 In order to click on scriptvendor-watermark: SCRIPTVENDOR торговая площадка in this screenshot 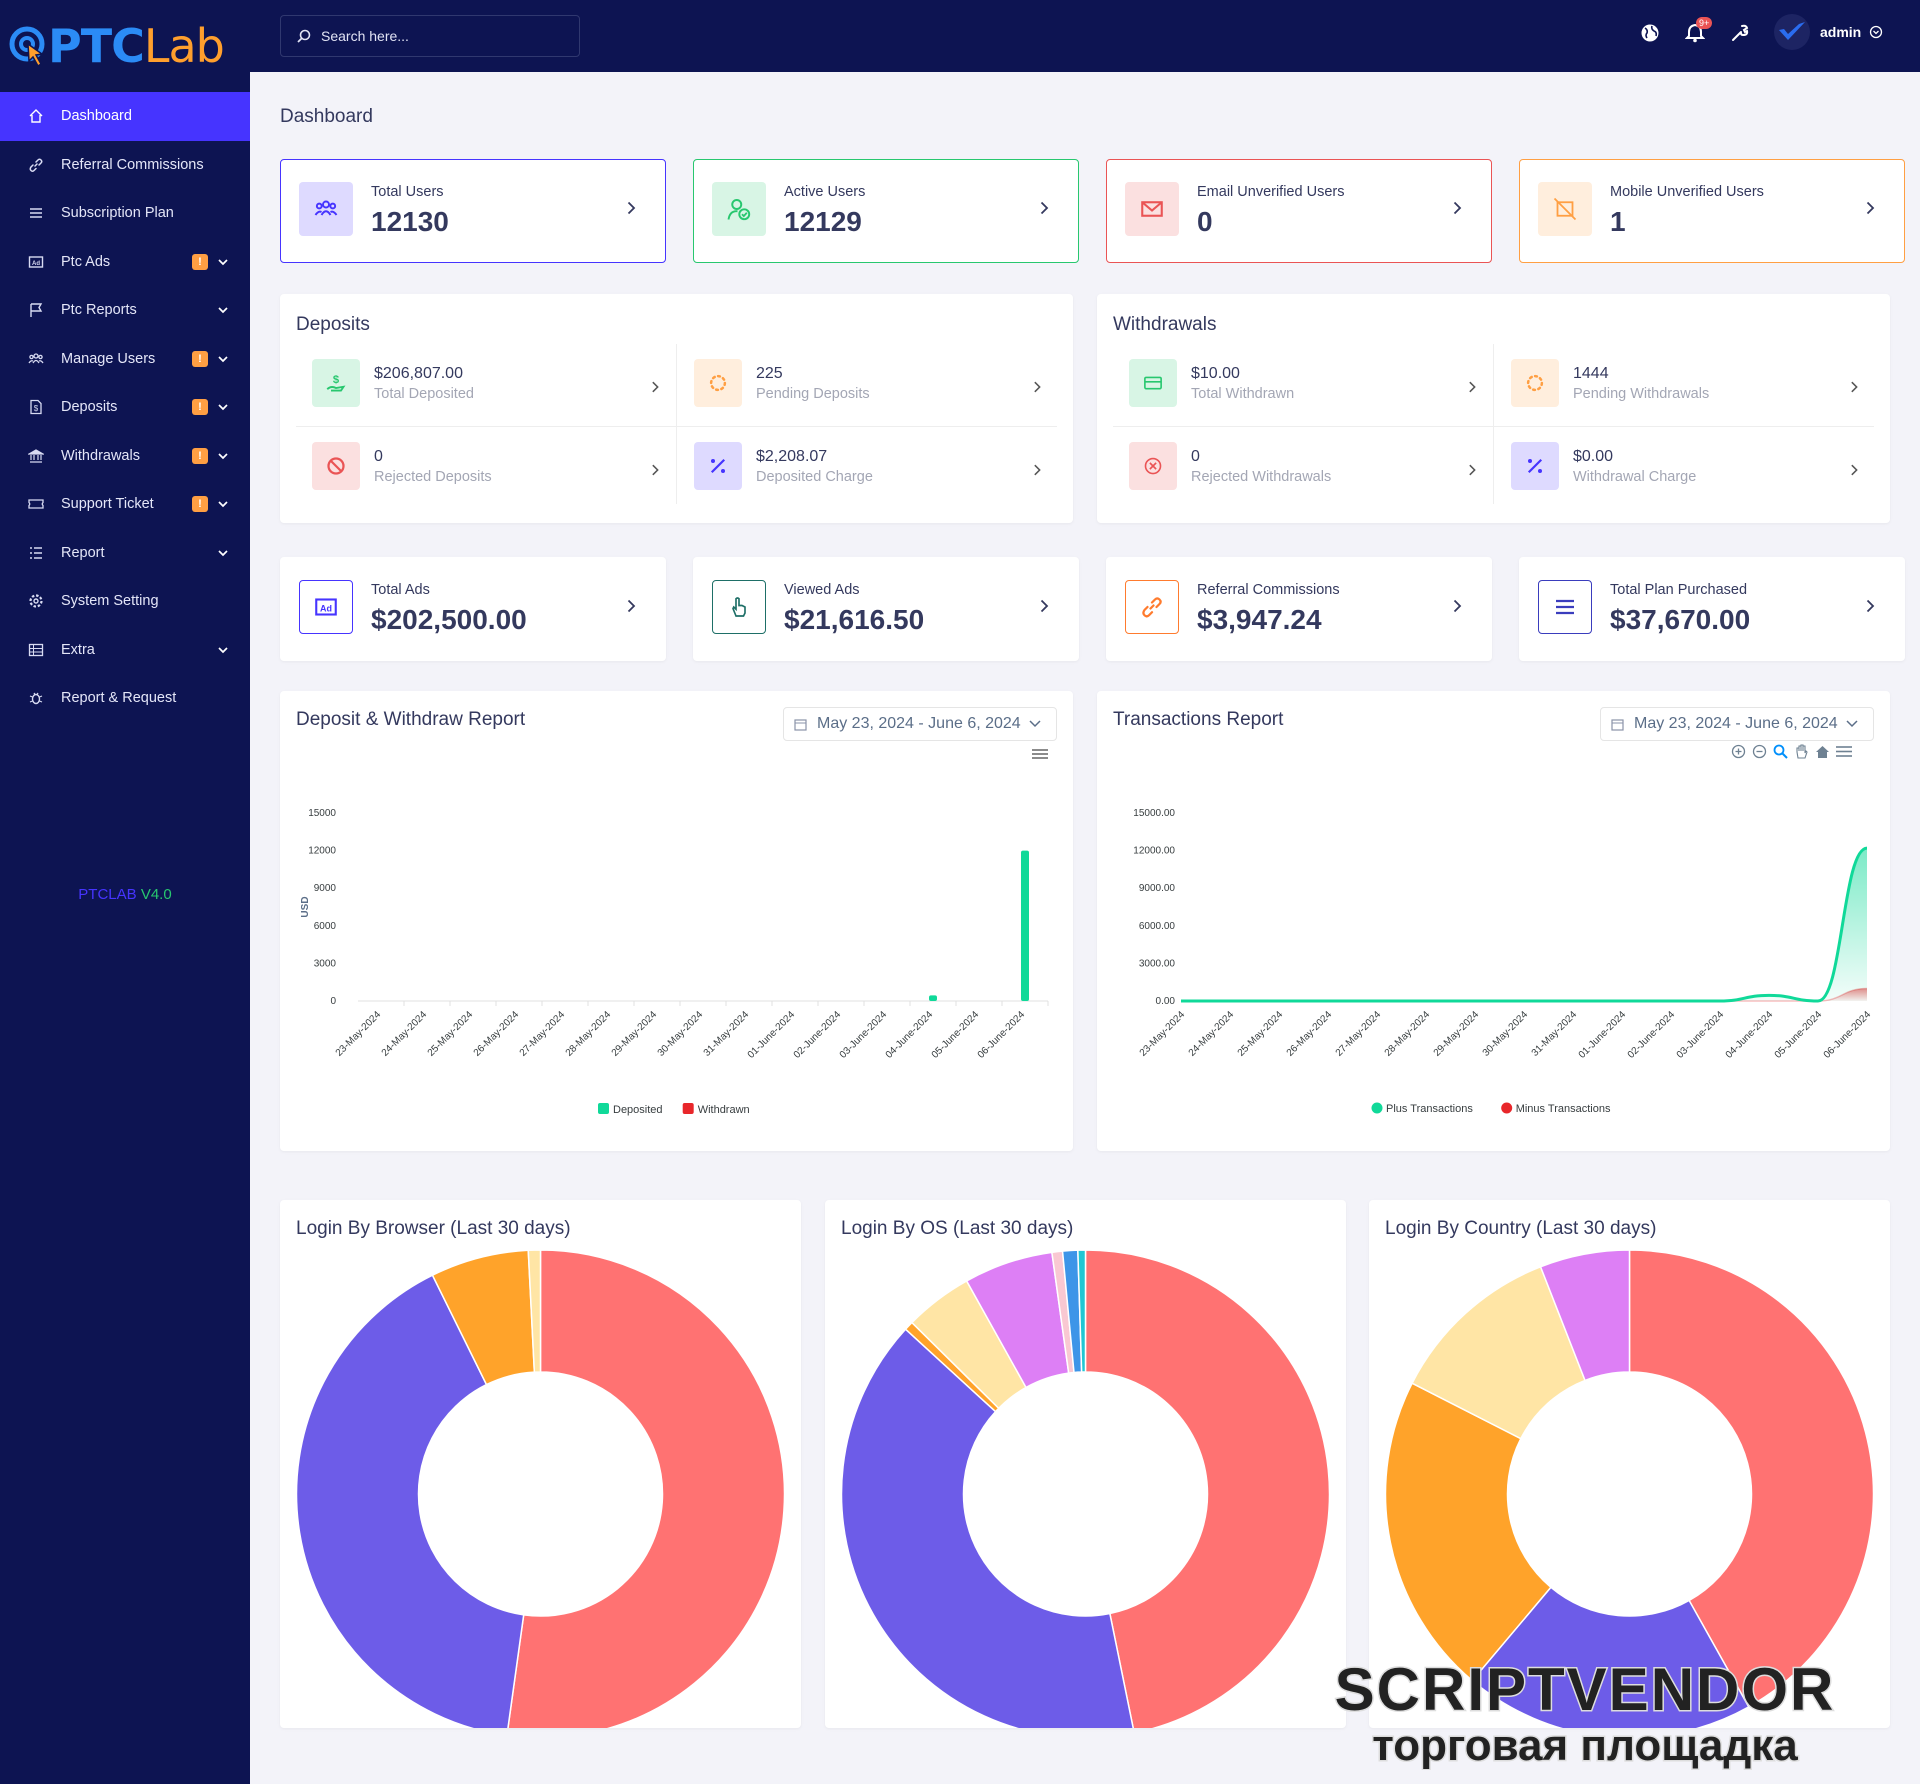, I will do `click(1584, 1712)`.